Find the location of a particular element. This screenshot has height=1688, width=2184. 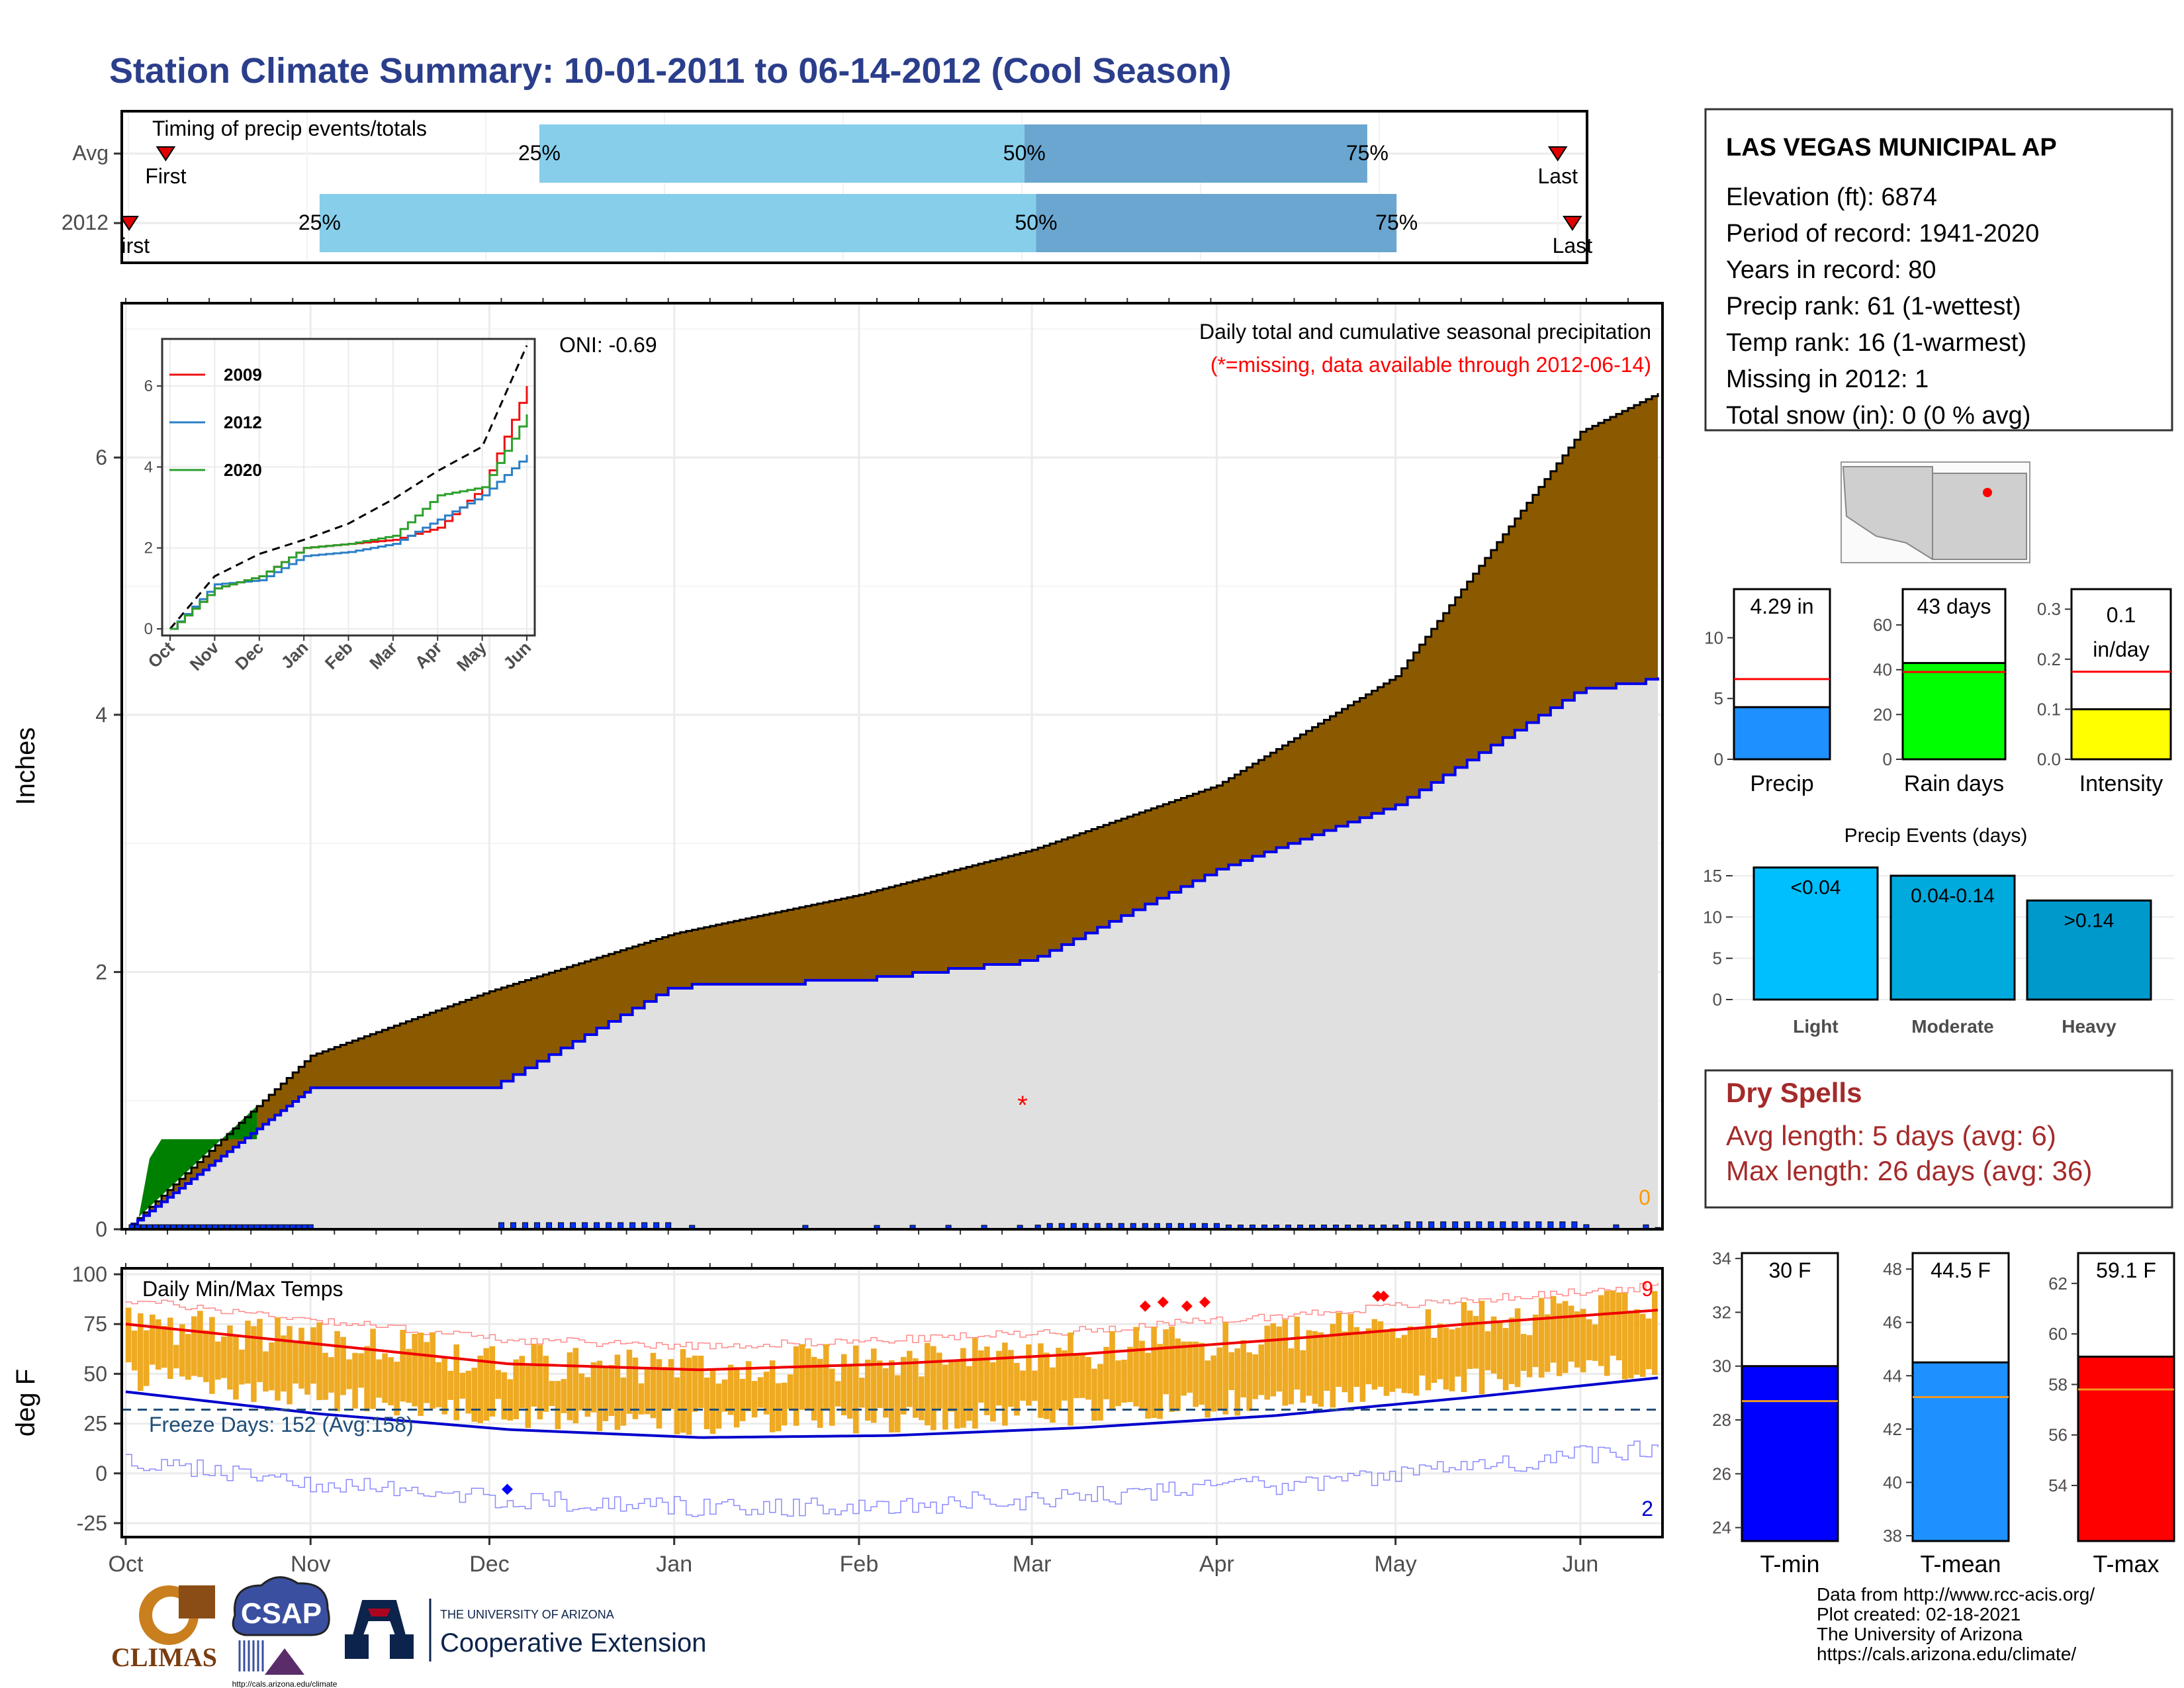

summary-value-bar is located at coordinates (2121, 734).